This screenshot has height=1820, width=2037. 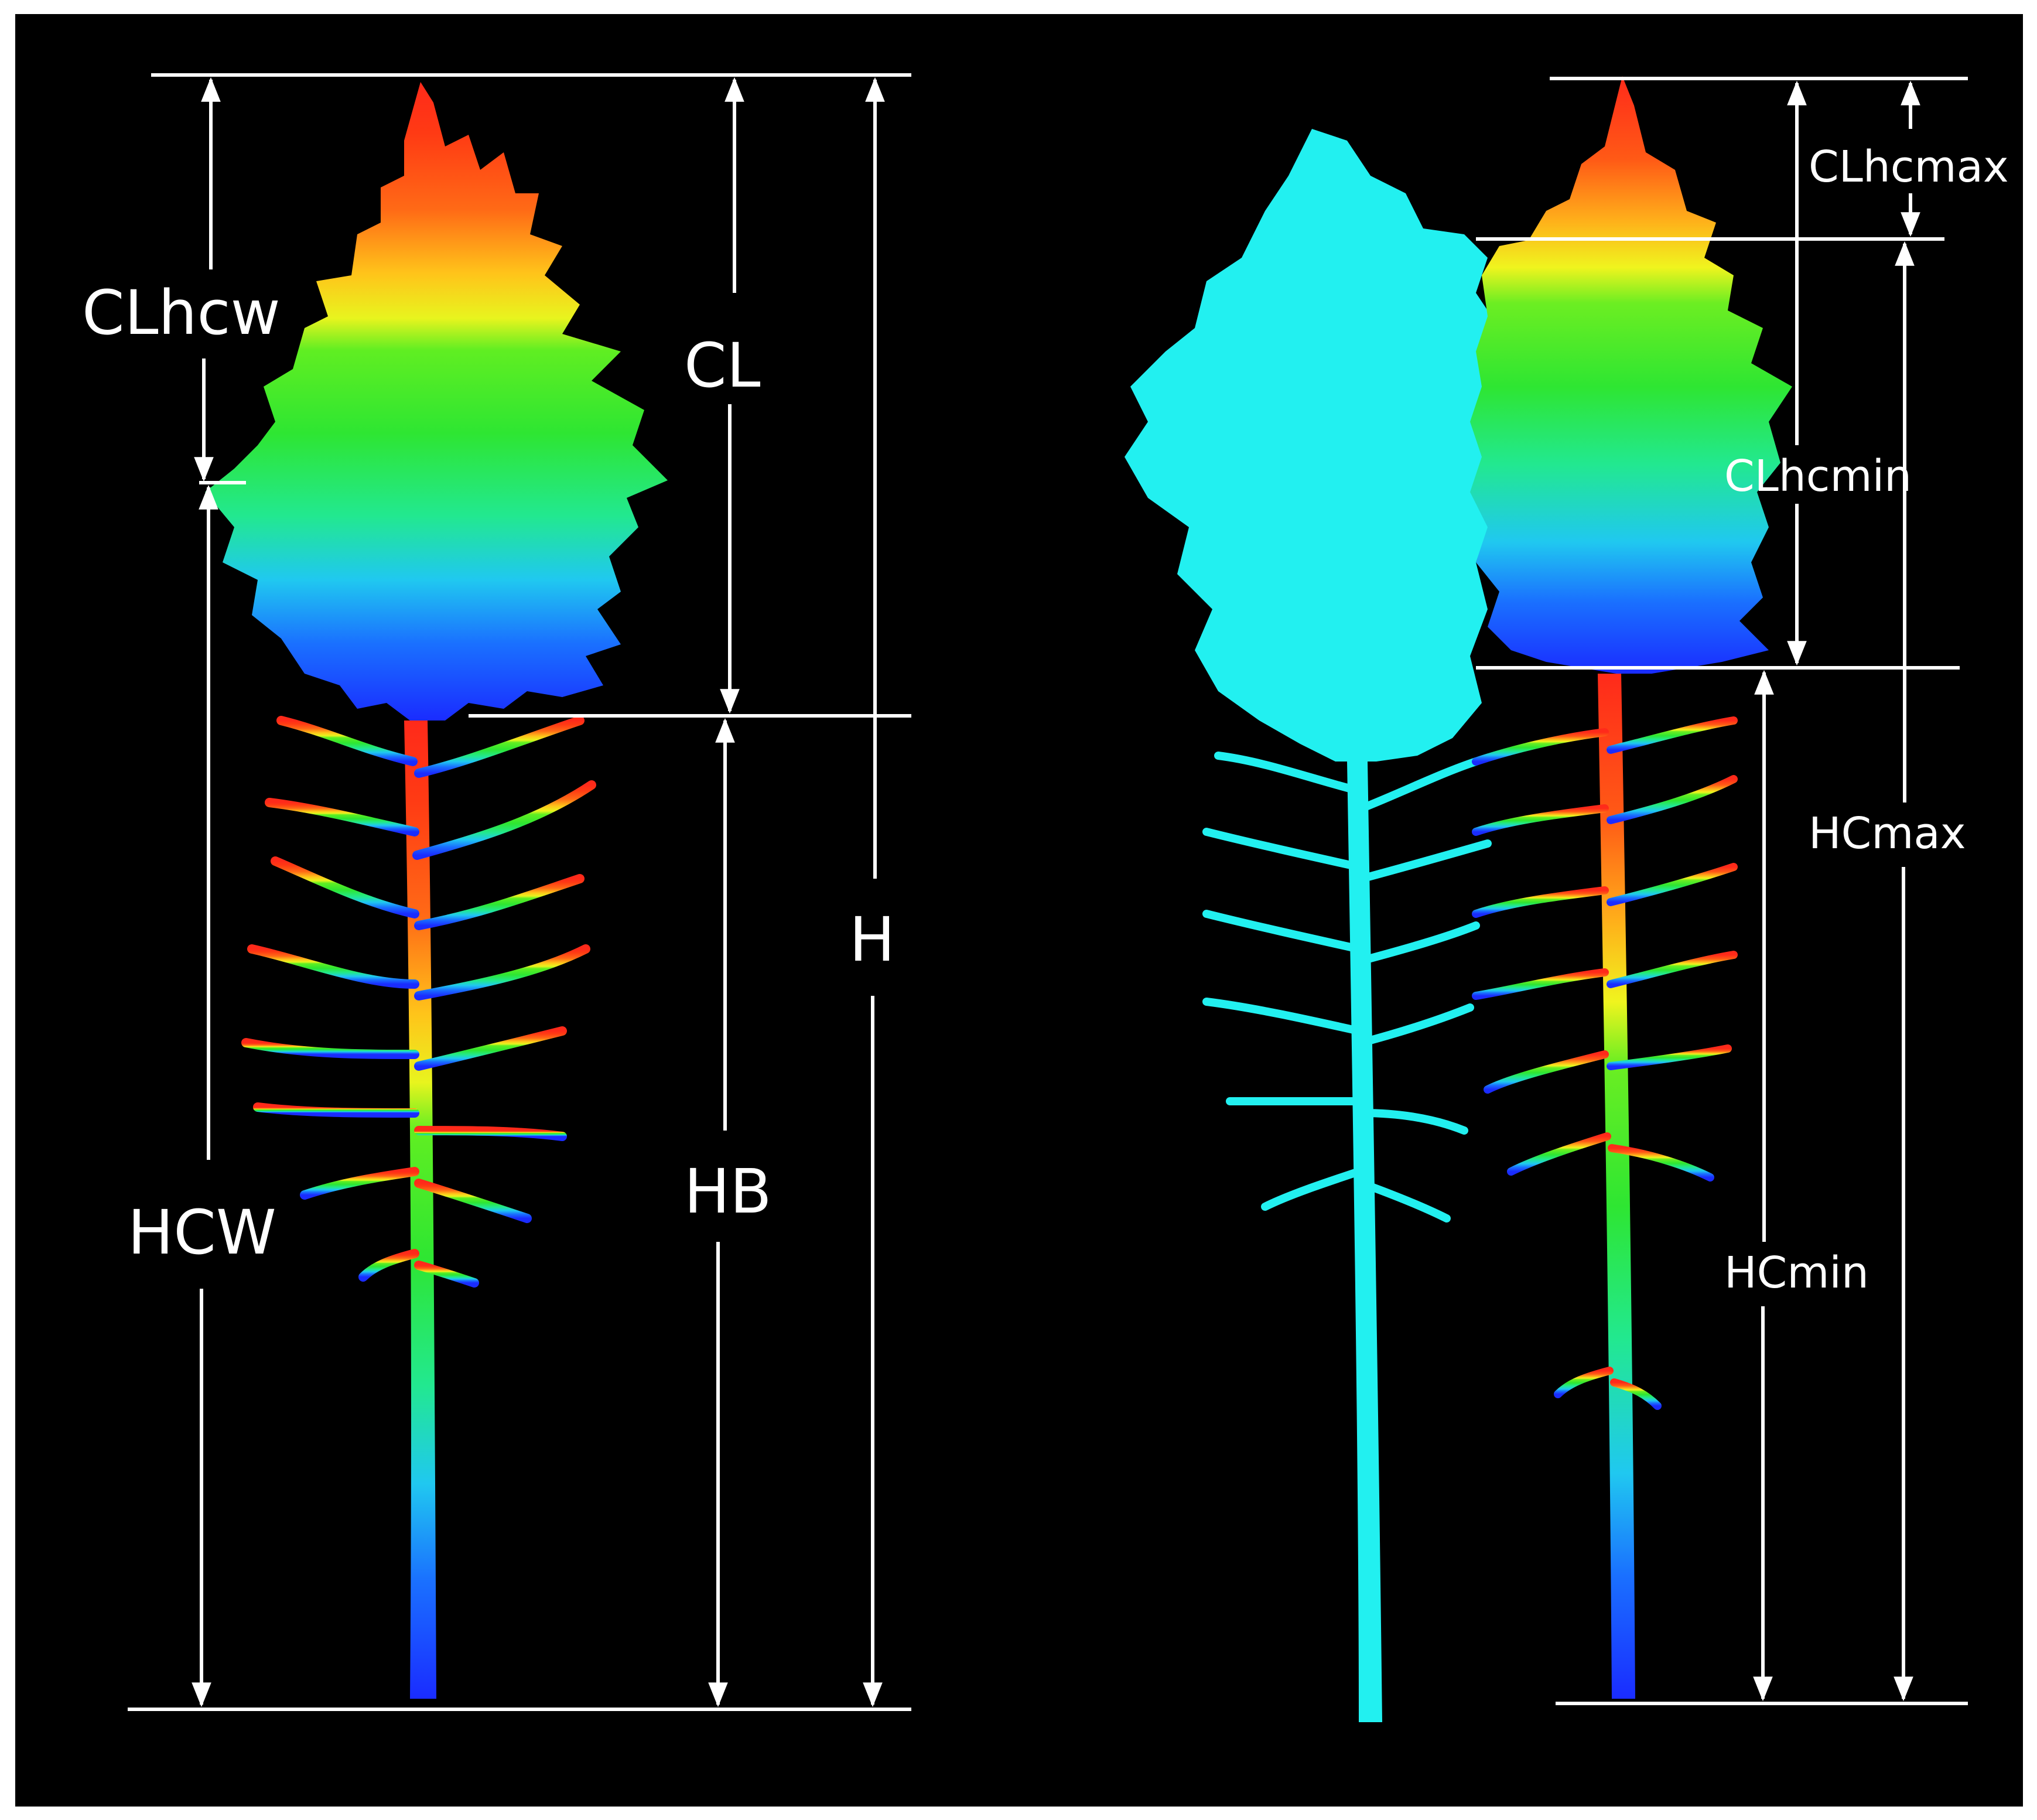 I want to click on label-clhcmin: CLhcmin, so click(x=1818, y=476).